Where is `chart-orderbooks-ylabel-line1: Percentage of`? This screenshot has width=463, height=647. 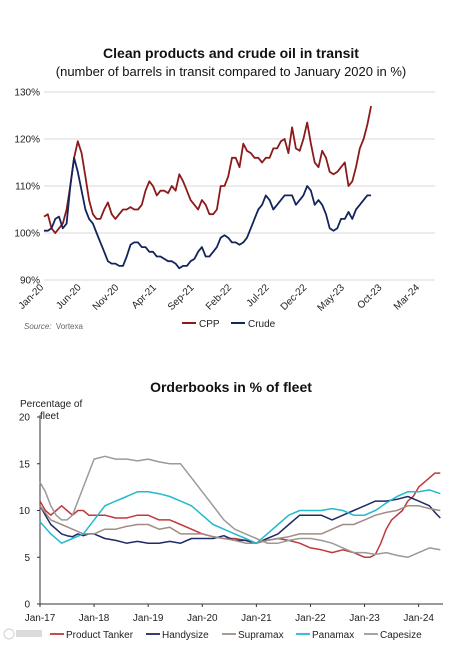 chart-orderbooks-ylabel-line1: Percentage of is located at coordinates (51, 404).